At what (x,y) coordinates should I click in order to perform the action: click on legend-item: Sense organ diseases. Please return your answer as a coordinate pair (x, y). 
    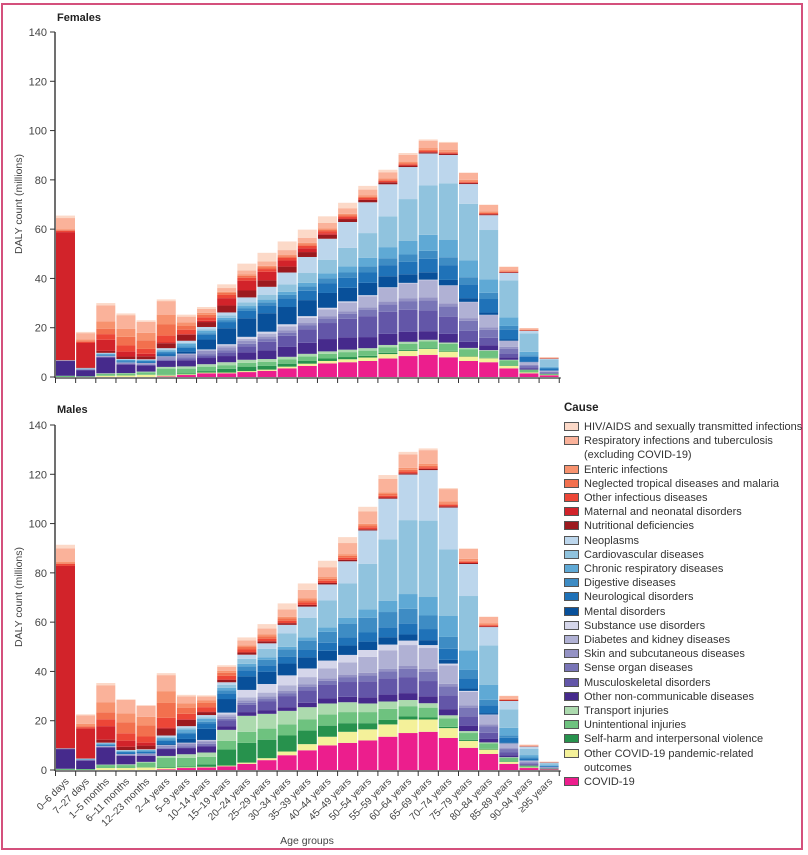
    Looking at the image, I should click on (684, 668).